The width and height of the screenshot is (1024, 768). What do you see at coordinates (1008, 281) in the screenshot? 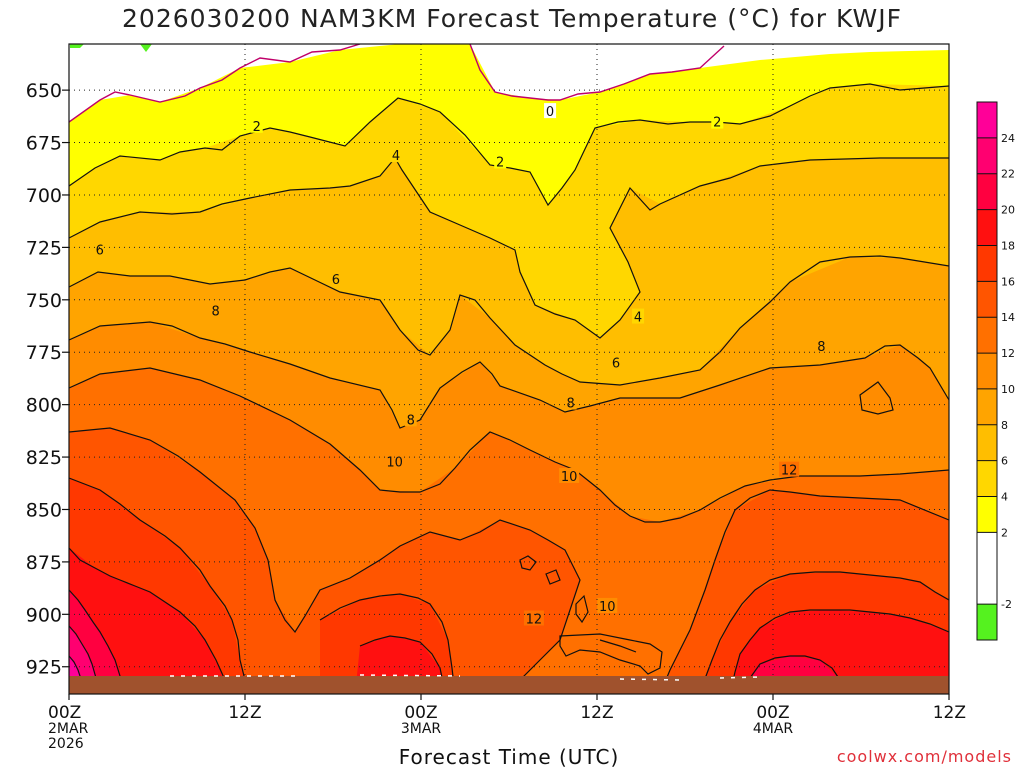
I see `colorbar-label: 16` at bounding box center [1008, 281].